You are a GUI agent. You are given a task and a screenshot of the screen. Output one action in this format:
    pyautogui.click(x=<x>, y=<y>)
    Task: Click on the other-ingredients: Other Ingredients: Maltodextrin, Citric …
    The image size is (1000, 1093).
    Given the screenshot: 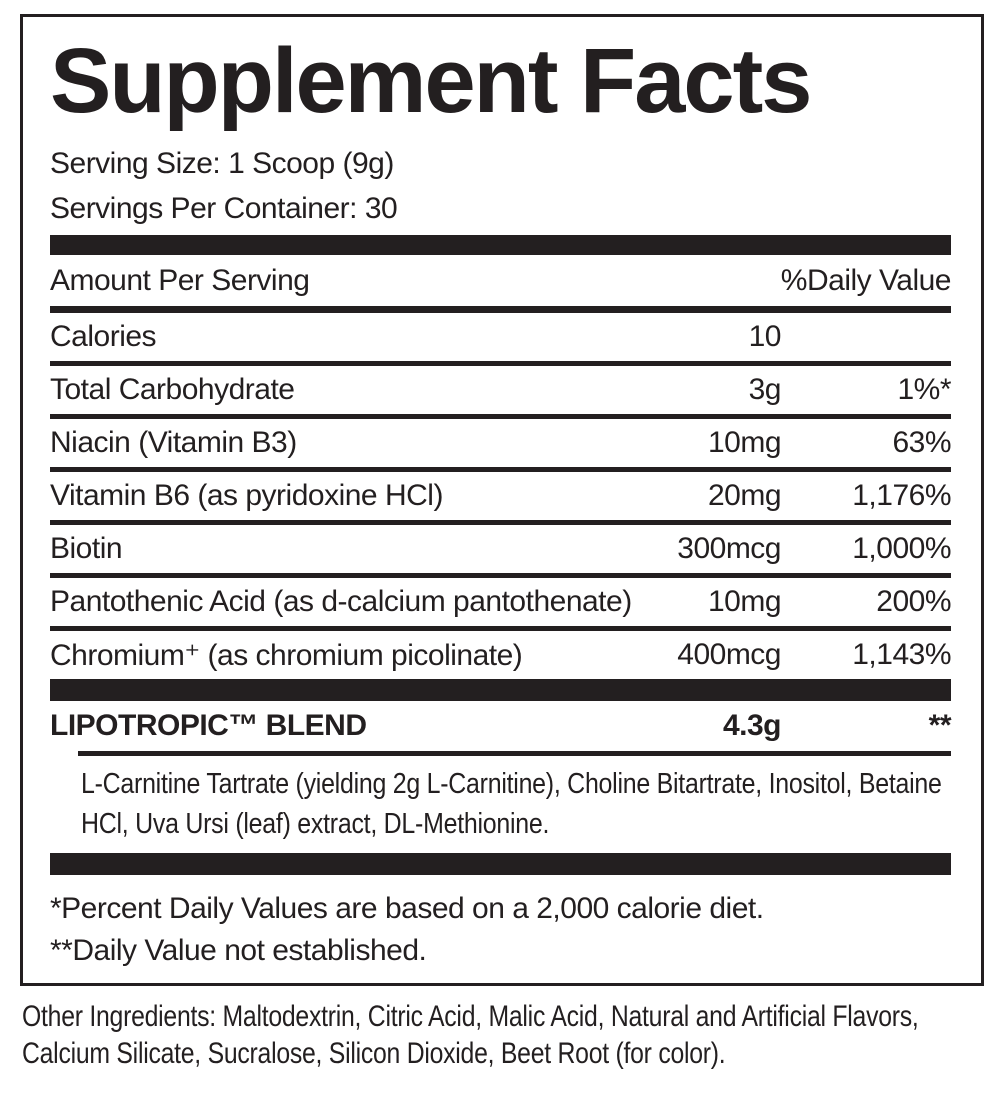 What is the action you would take?
    pyautogui.click(x=470, y=1035)
    